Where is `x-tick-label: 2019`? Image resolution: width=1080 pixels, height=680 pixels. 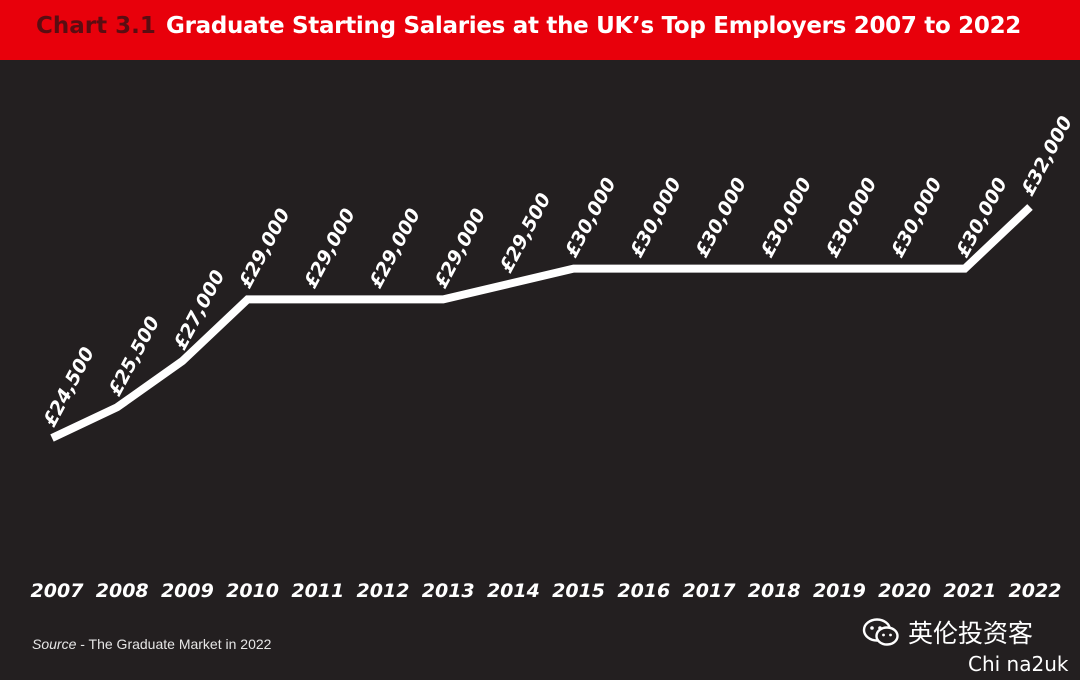
x-tick-label: 2019 is located at coordinates (839, 591).